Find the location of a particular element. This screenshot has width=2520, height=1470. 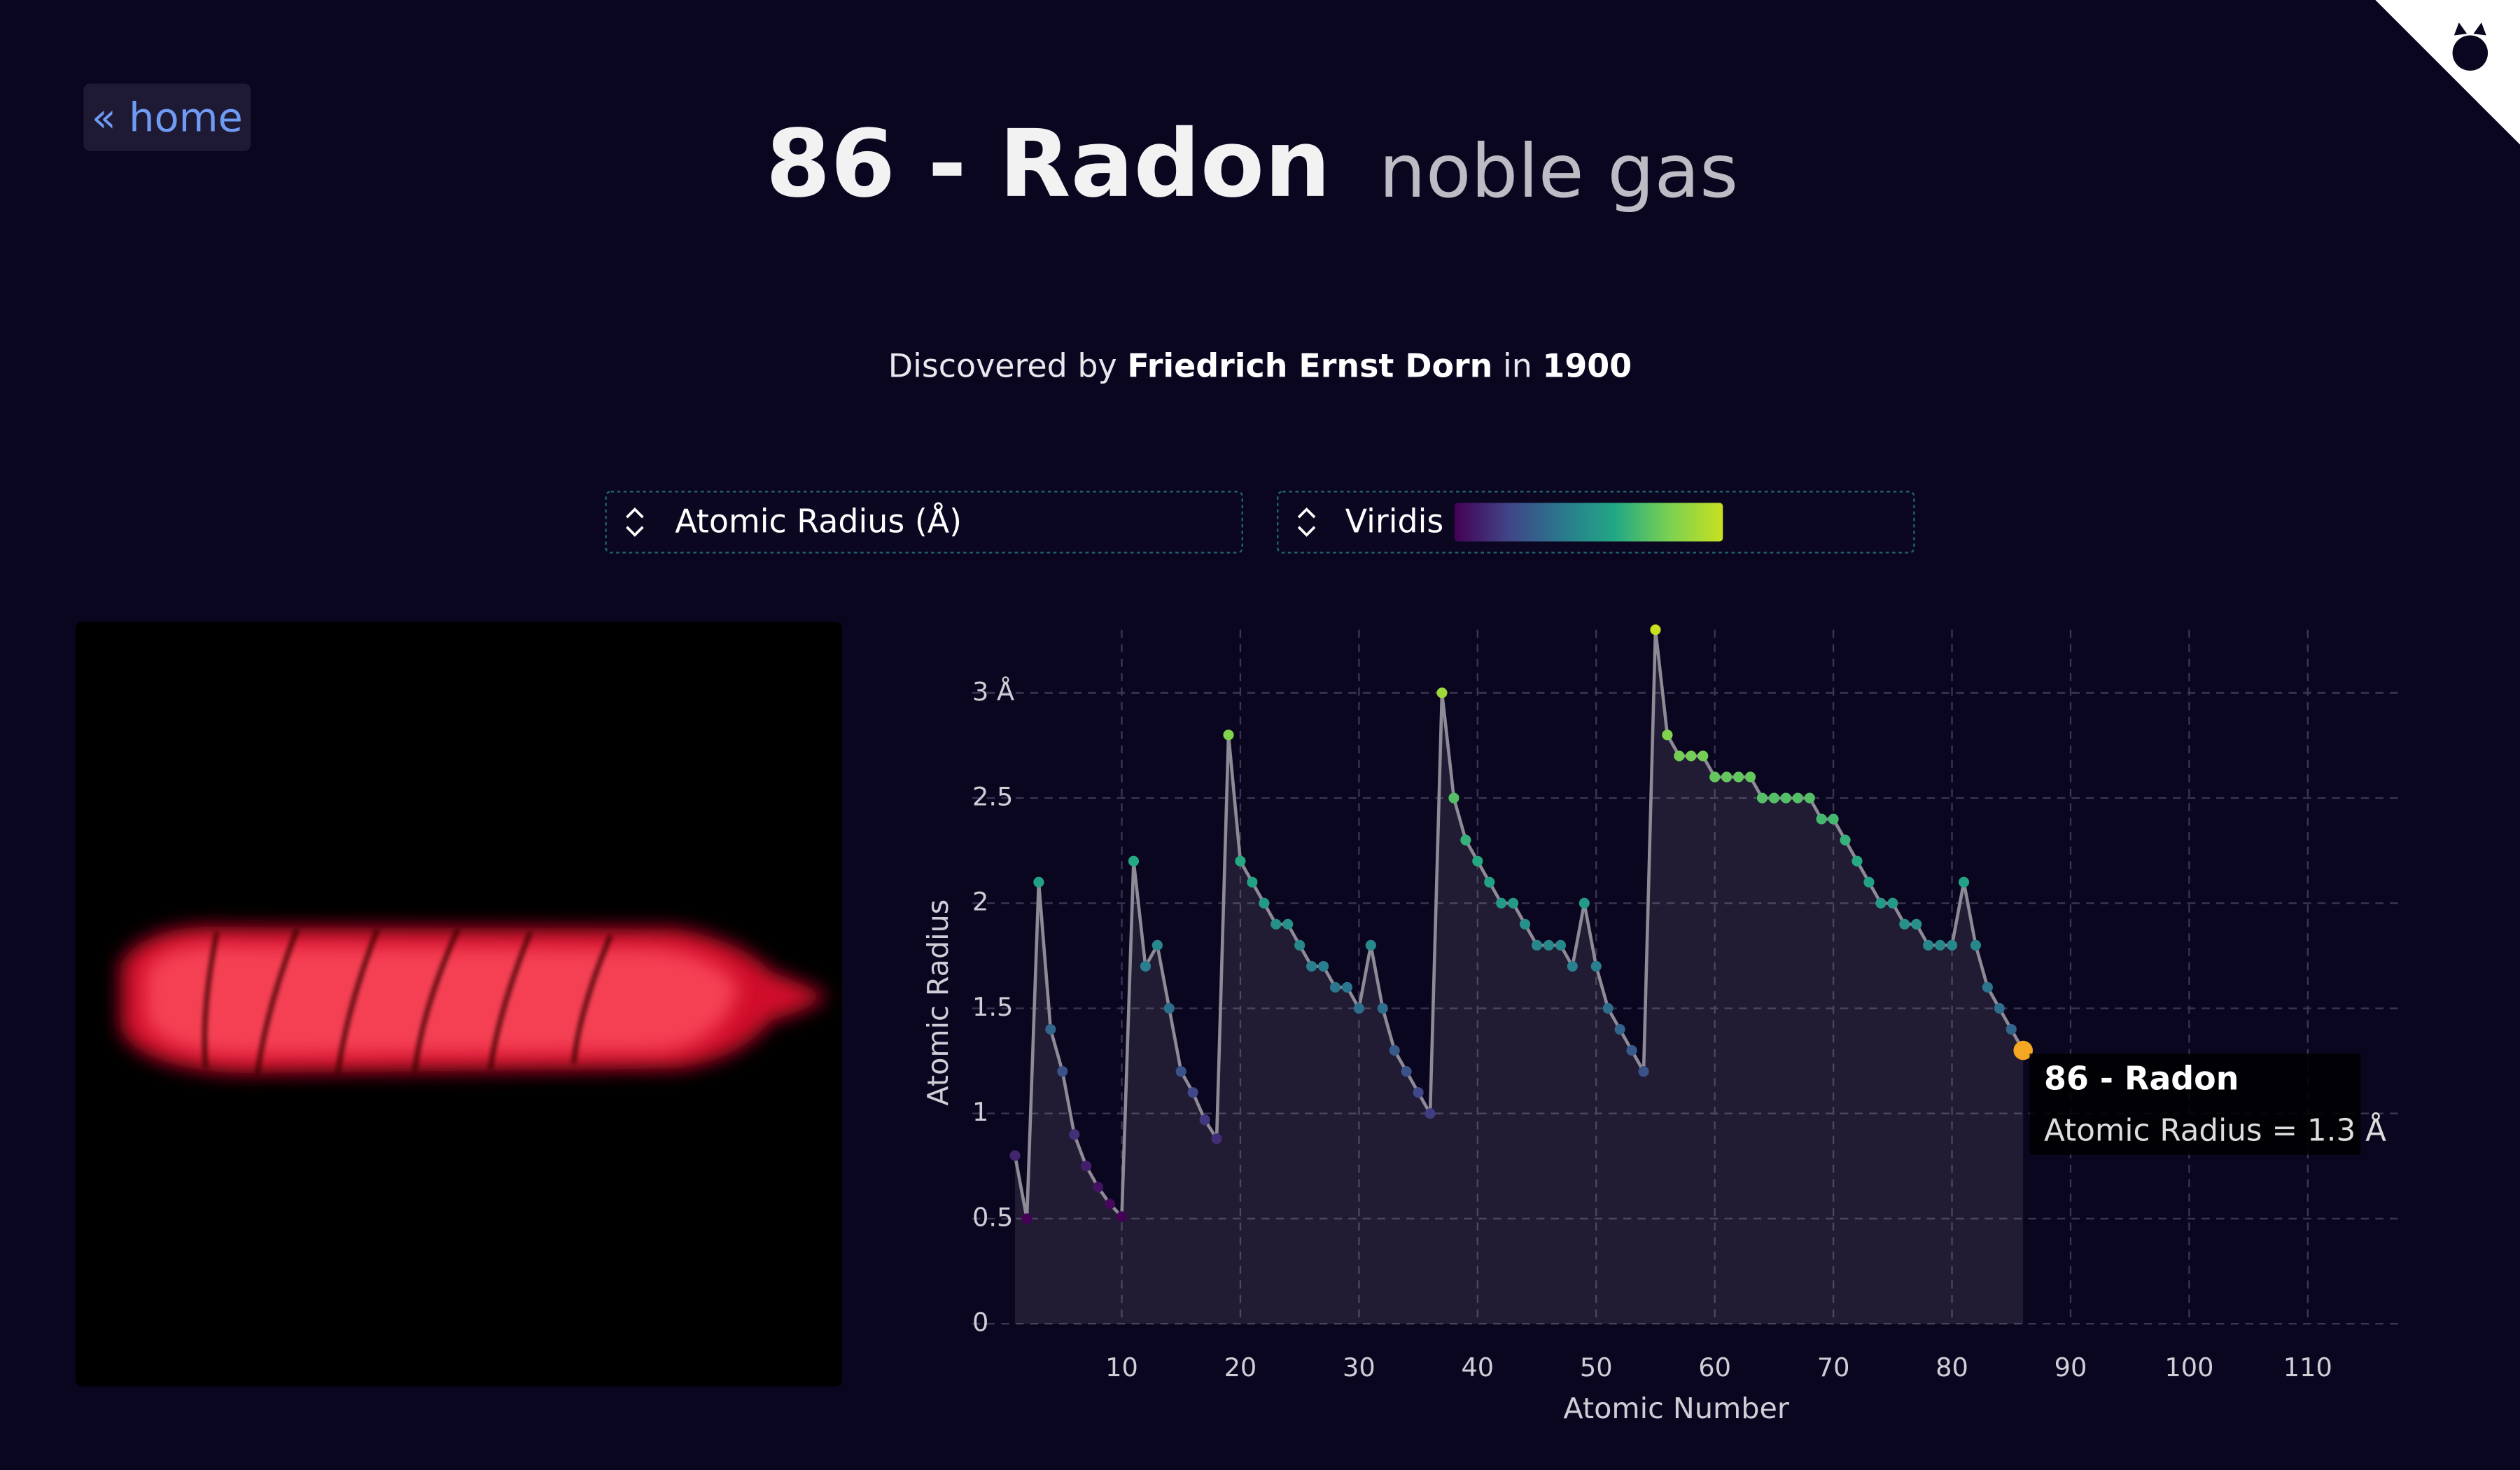

home-link: « home is located at coordinates (167, 117).